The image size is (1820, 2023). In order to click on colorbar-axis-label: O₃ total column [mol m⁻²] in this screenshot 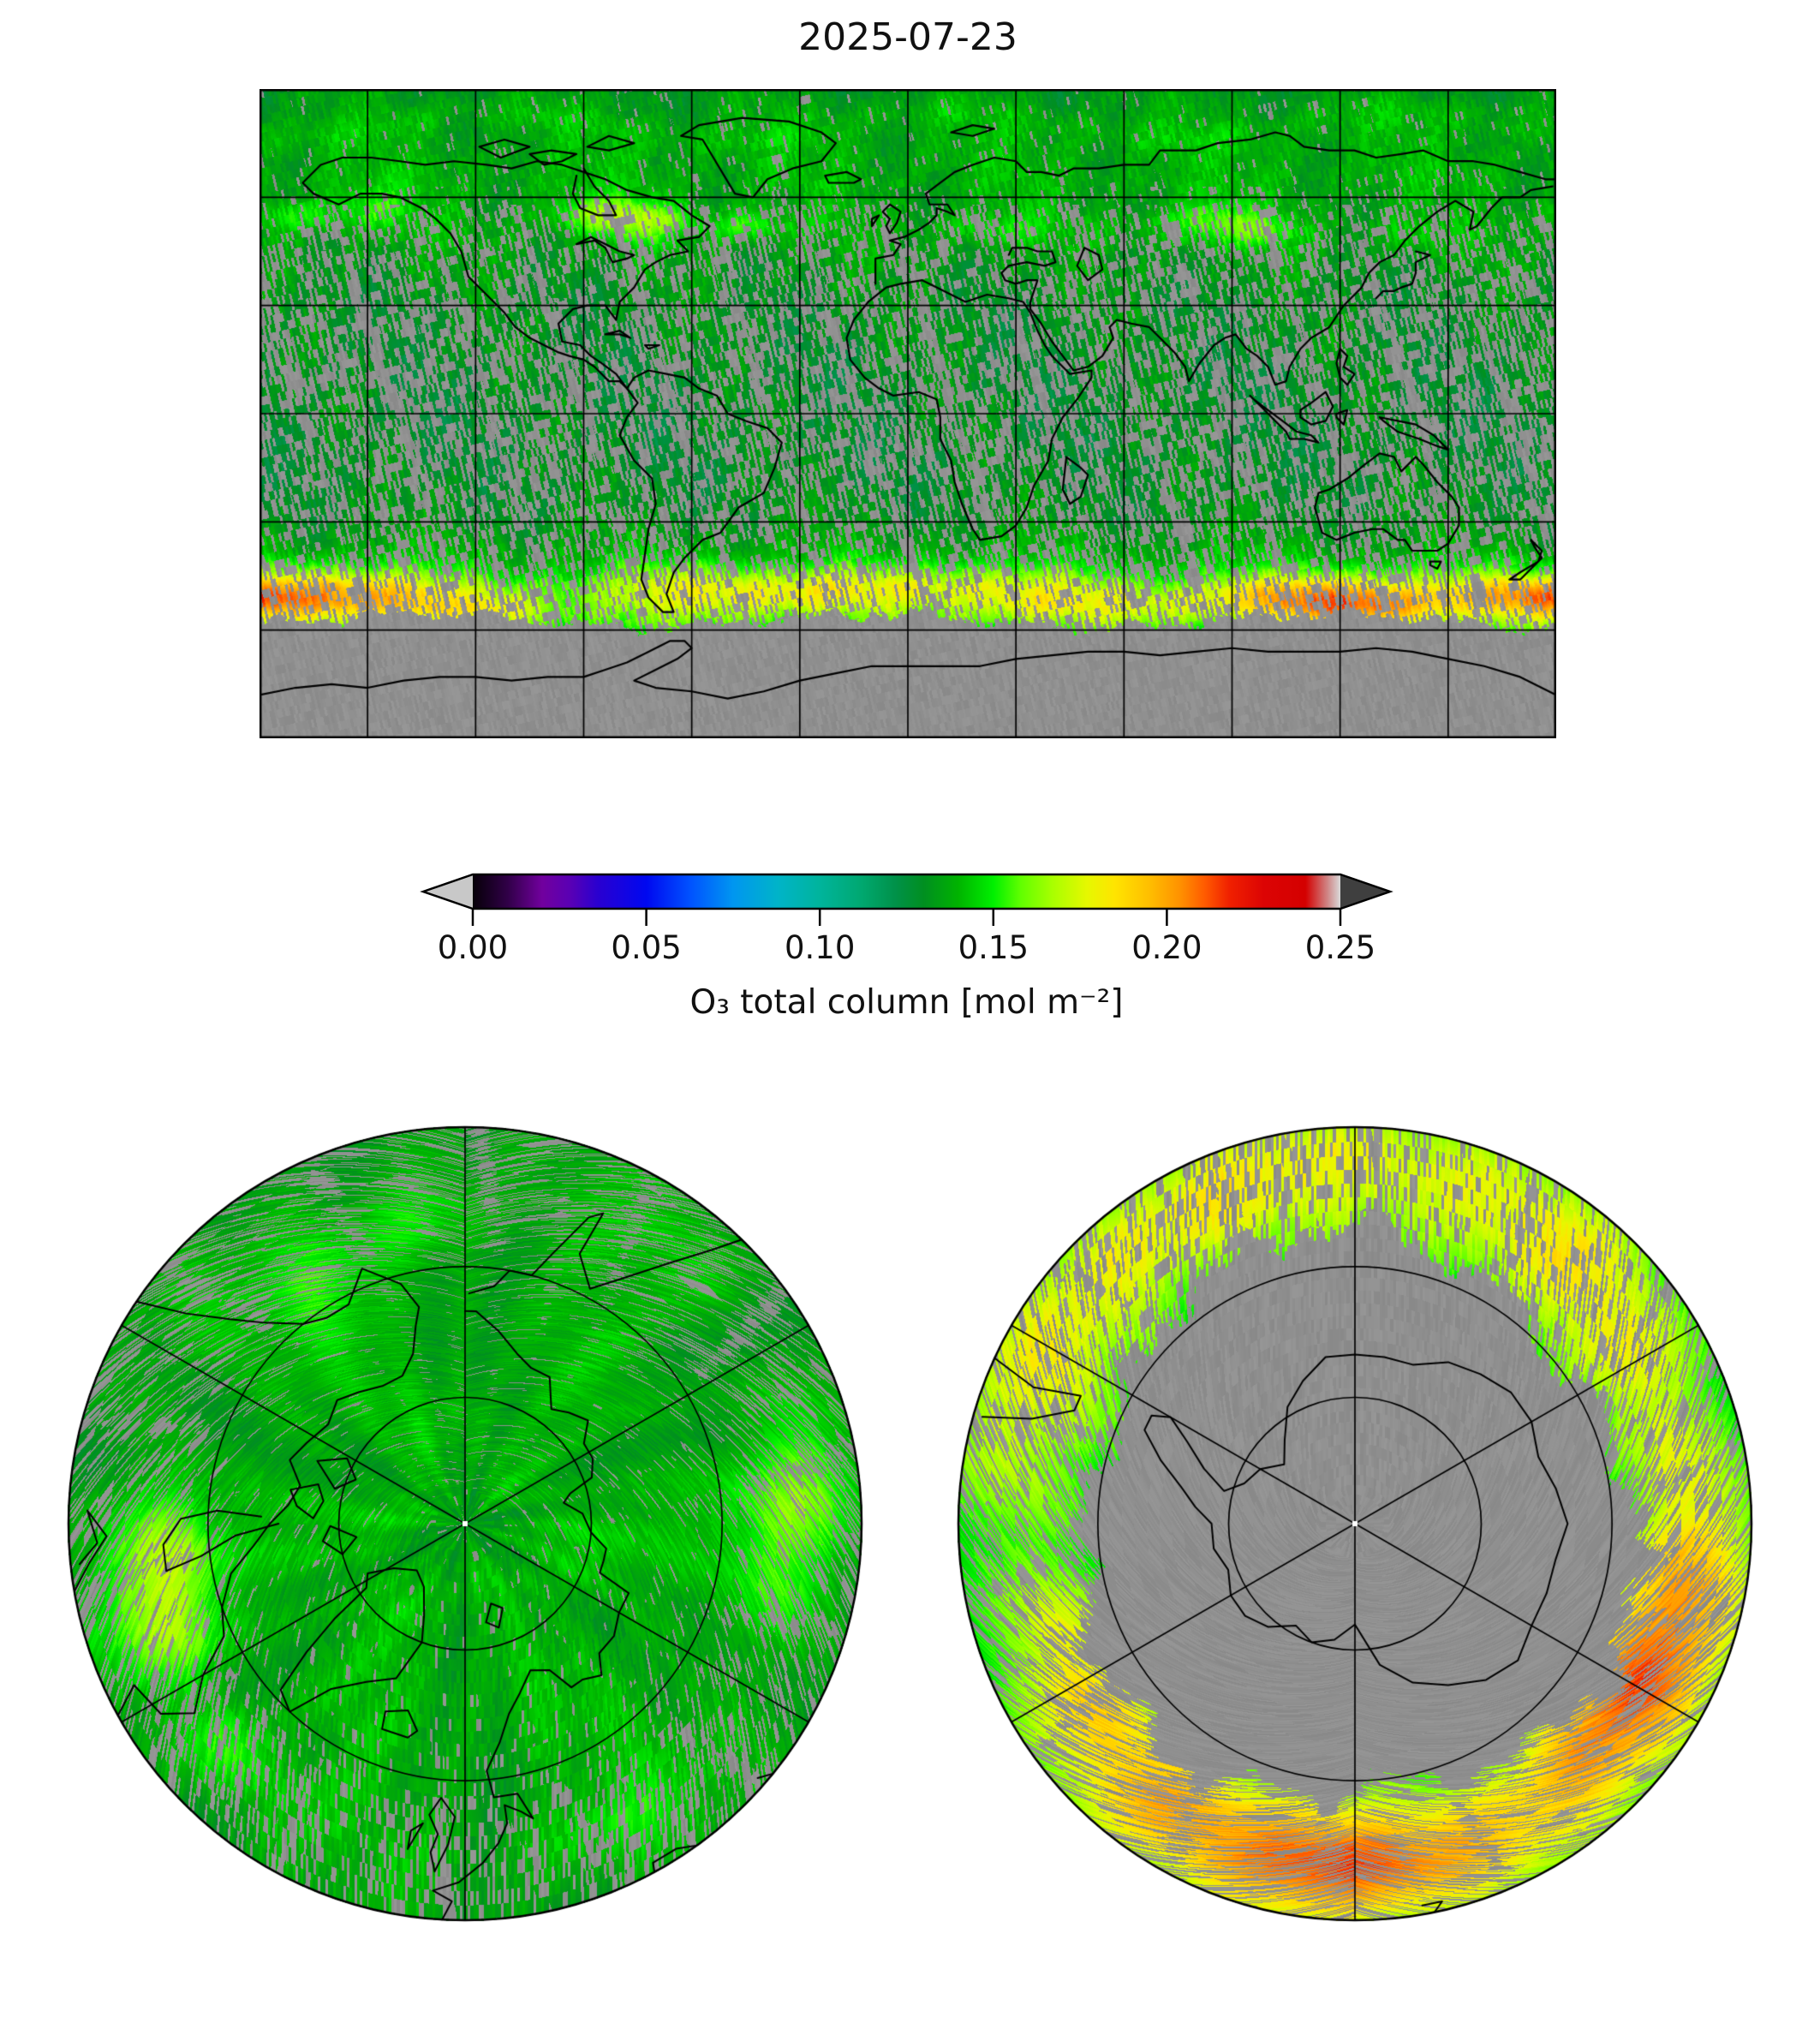, I will do `click(907, 1002)`.